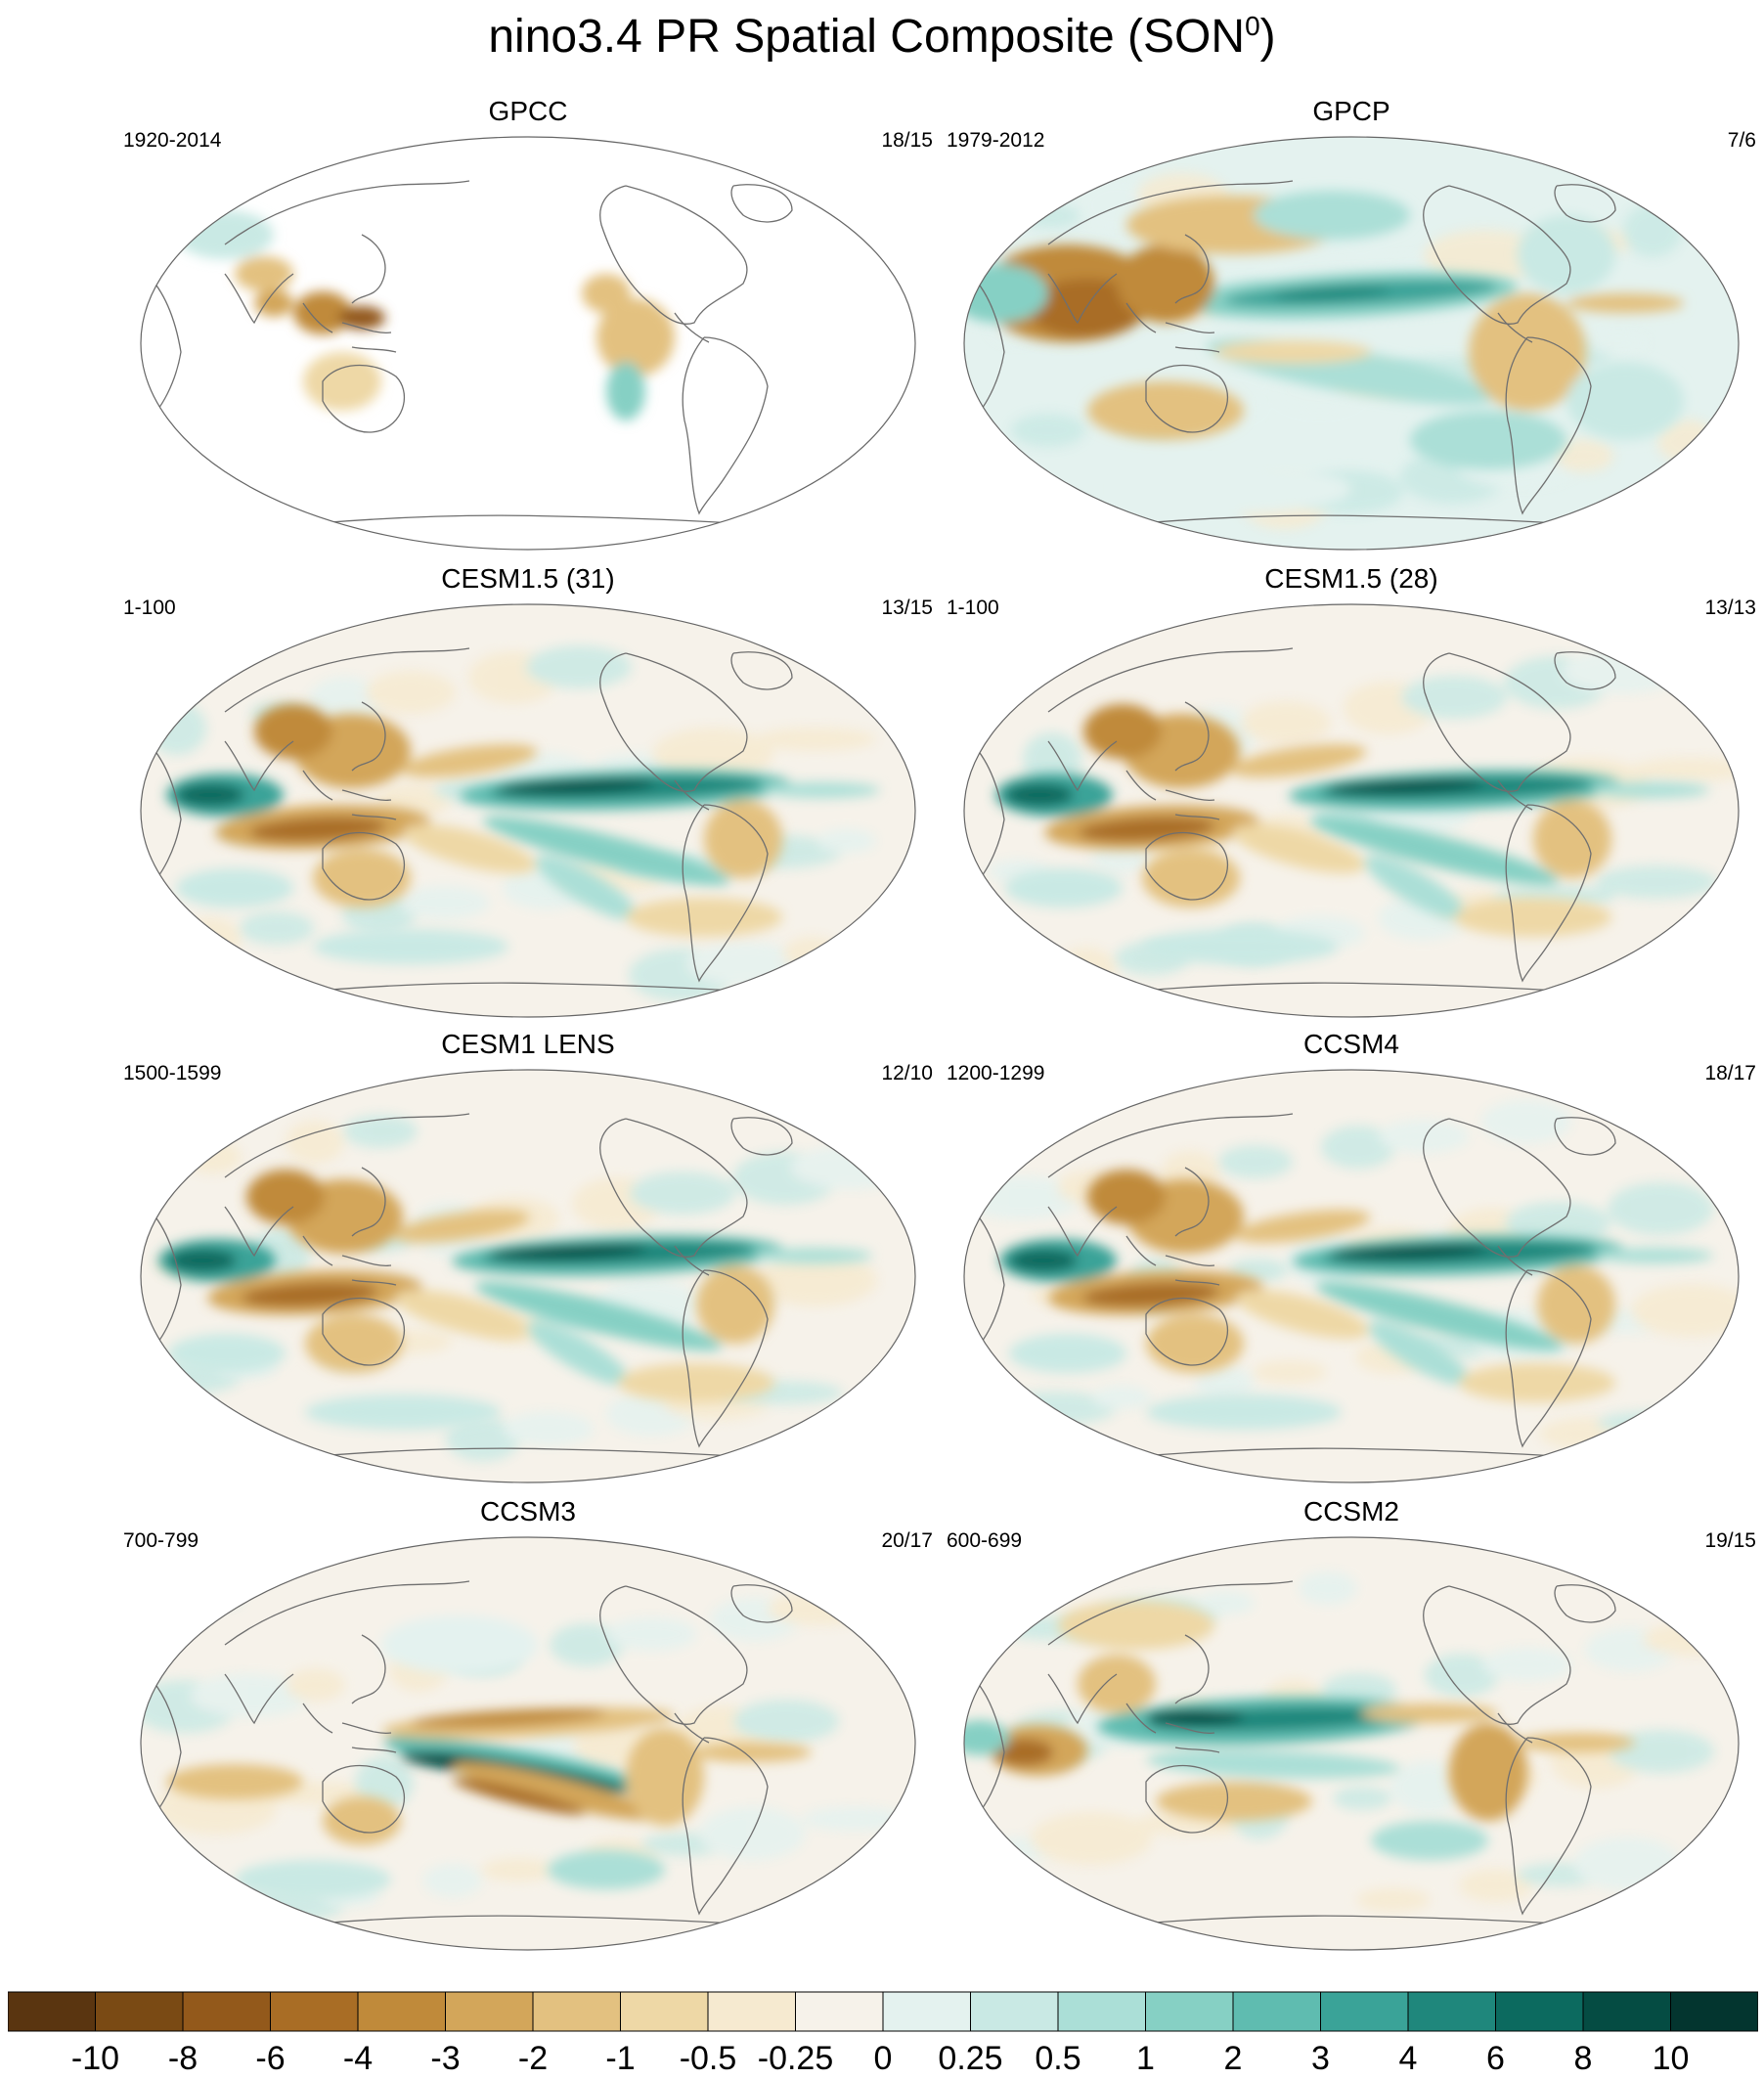 Image resolution: width=1764 pixels, height=2079 pixels. Describe the element at coordinates (1350, 1511) in the screenshot. I see `panel-title: CCSM2` at that location.